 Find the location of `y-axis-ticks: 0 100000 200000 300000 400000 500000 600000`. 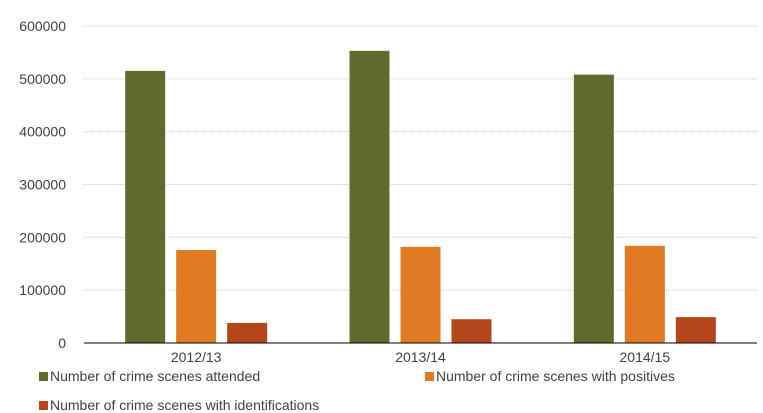

y-axis-ticks: 0 100000 200000 300000 400000 500000 600000 is located at coordinates (42, 184).